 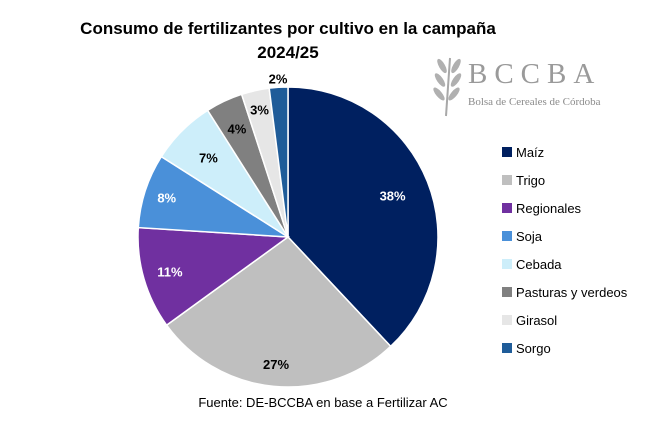 I want to click on pie-slice-maíz, so click(x=363, y=217).